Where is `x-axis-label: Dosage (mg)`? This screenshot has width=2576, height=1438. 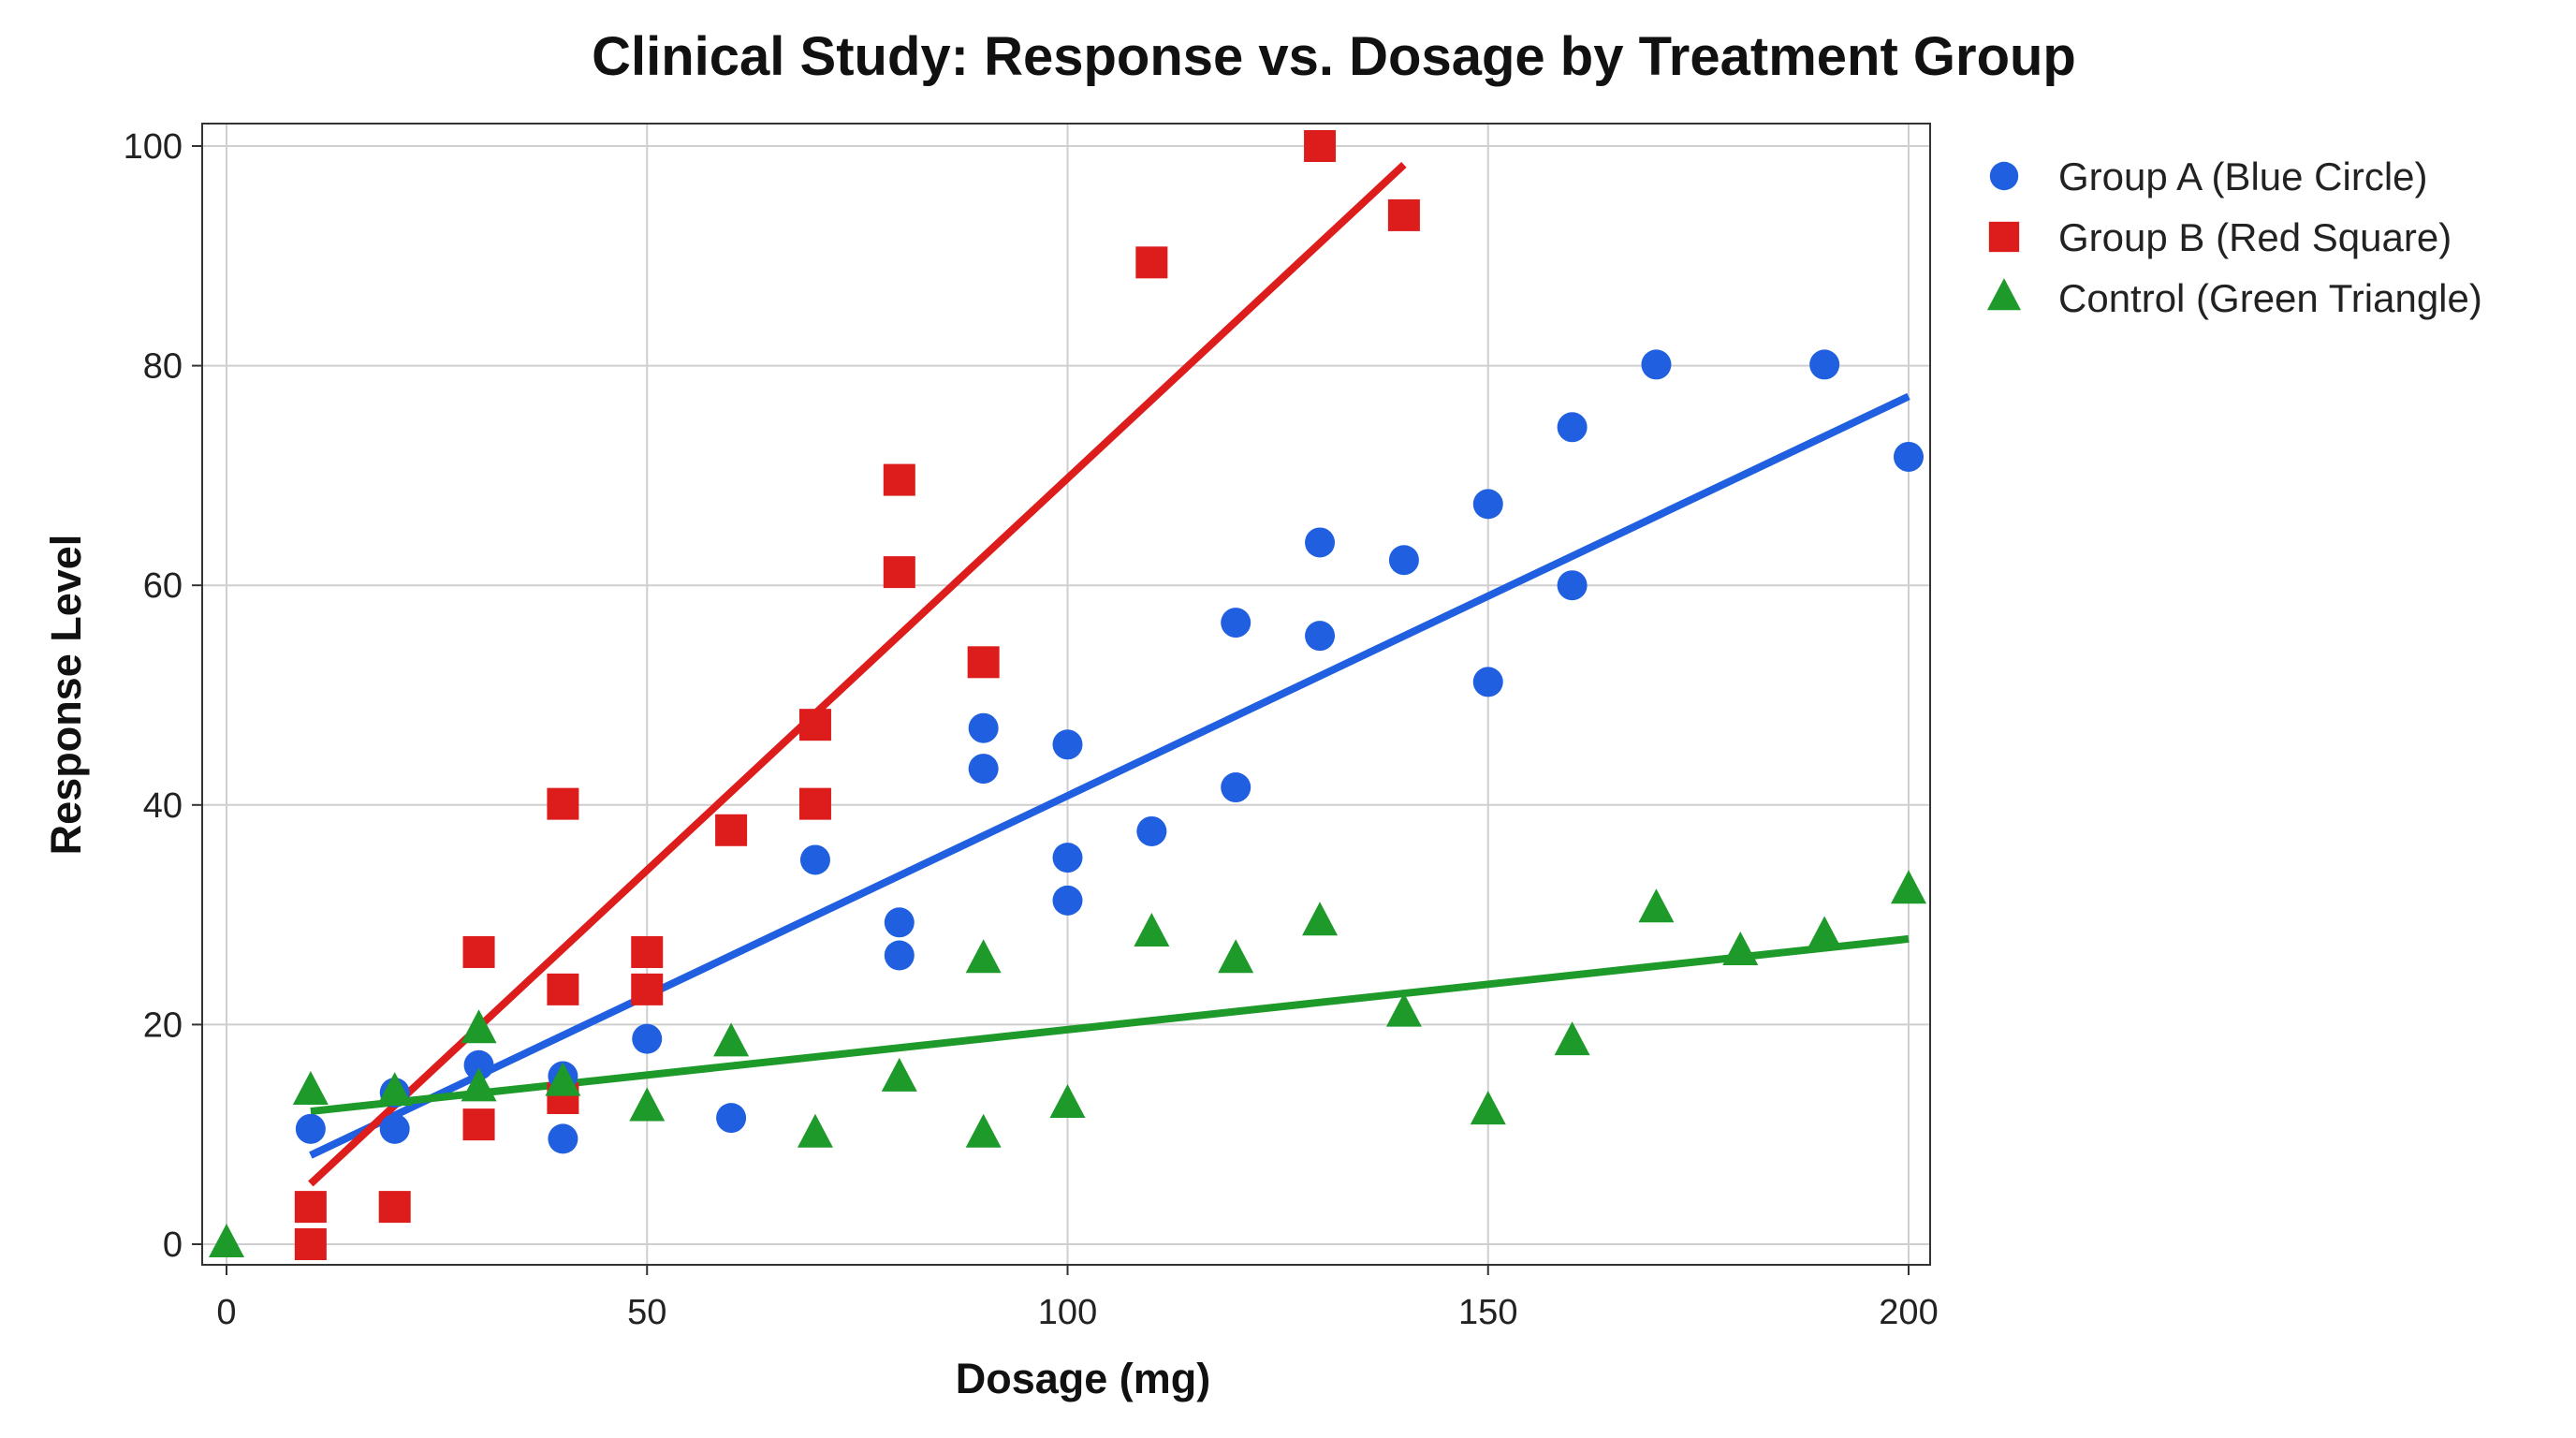 x-axis-label: Dosage (mg) is located at coordinates (1083, 1378).